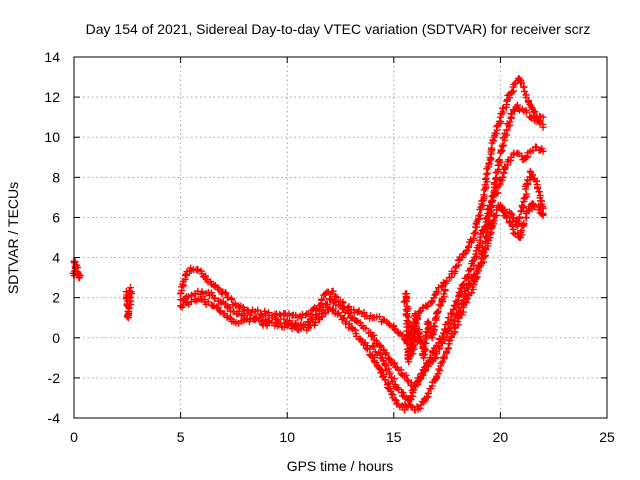 The image size is (640, 480). Describe the element at coordinates (54, 378) in the screenshot. I see `y-tick-label: -2` at that location.